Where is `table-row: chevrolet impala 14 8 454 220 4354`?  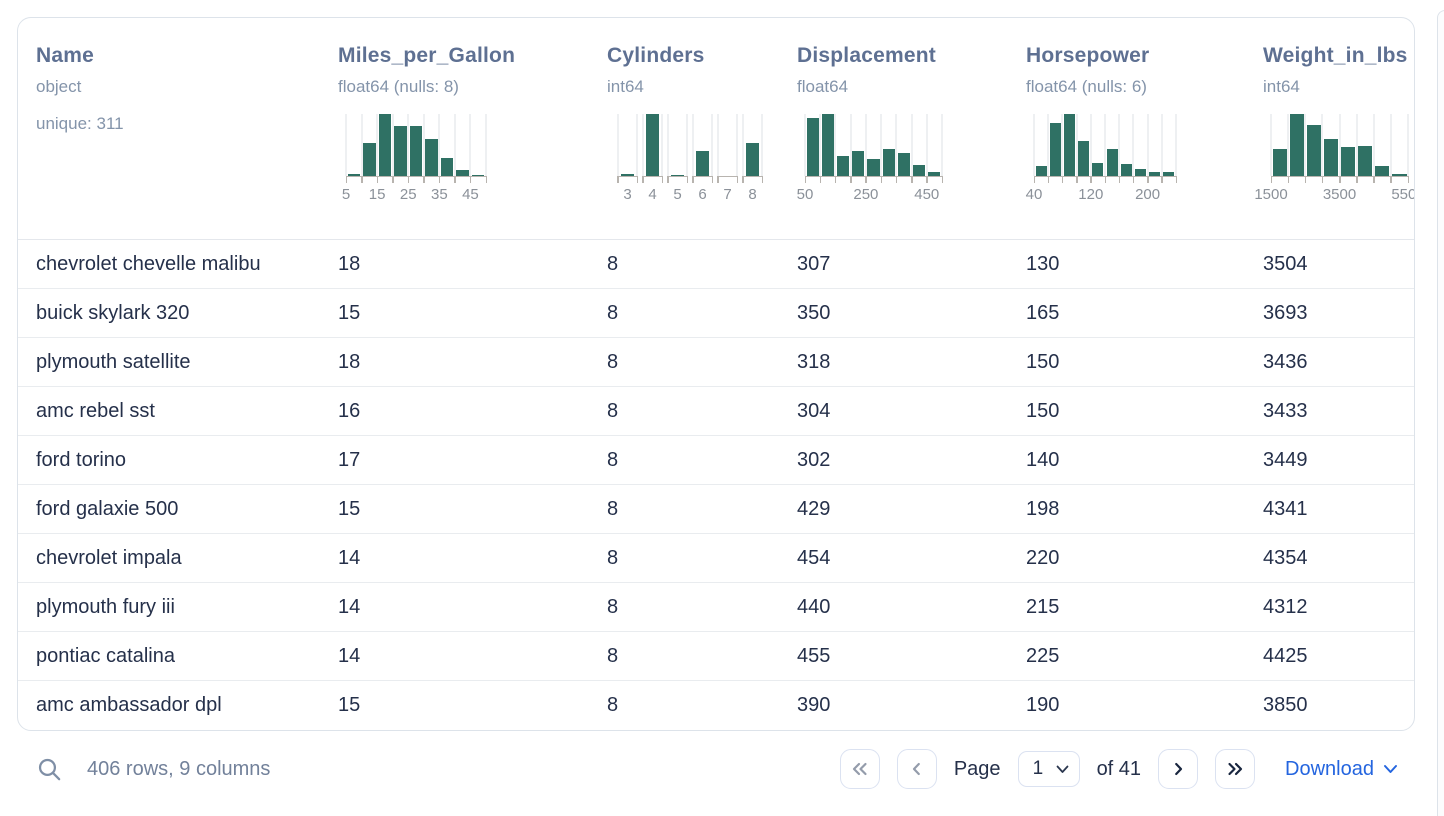 table-row: chevrolet impala 14 8 454 220 4354 is located at coordinates (716, 558).